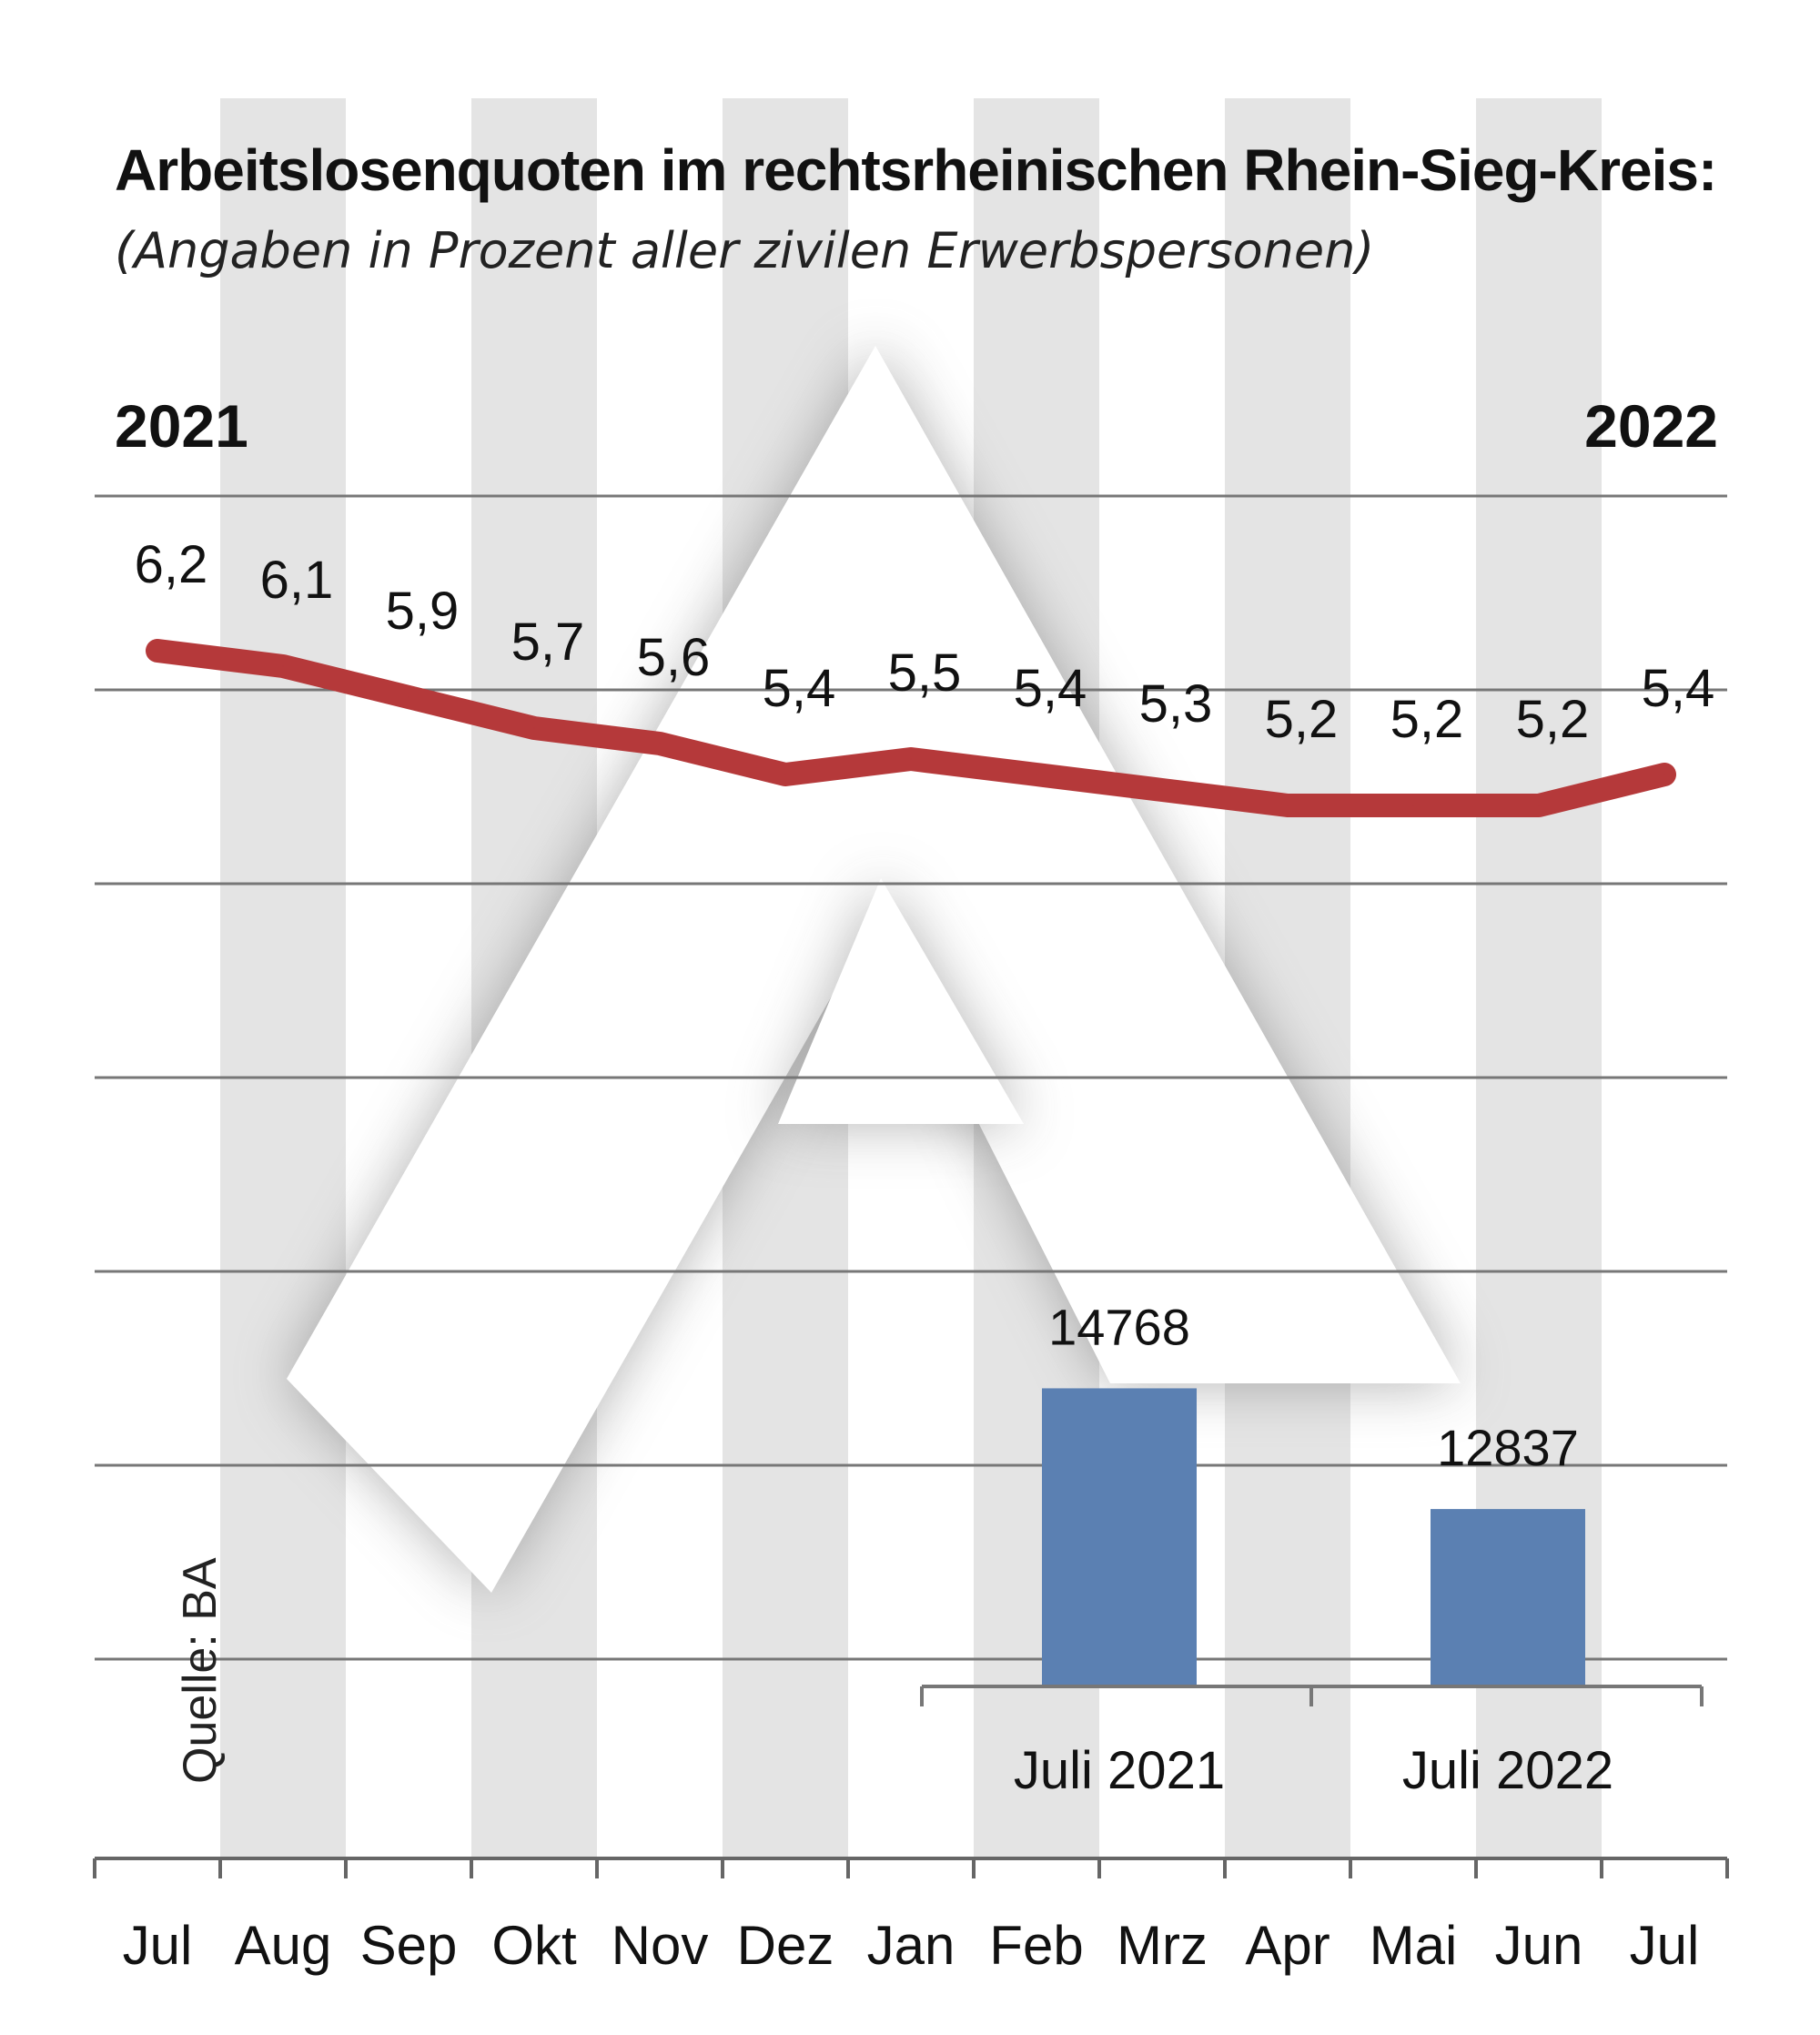 The width and height of the screenshot is (1820, 2035). What do you see at coordinates (423, 611) in the screenshot?
I see `data-label: 5,9` at bounding box center [423, 611].